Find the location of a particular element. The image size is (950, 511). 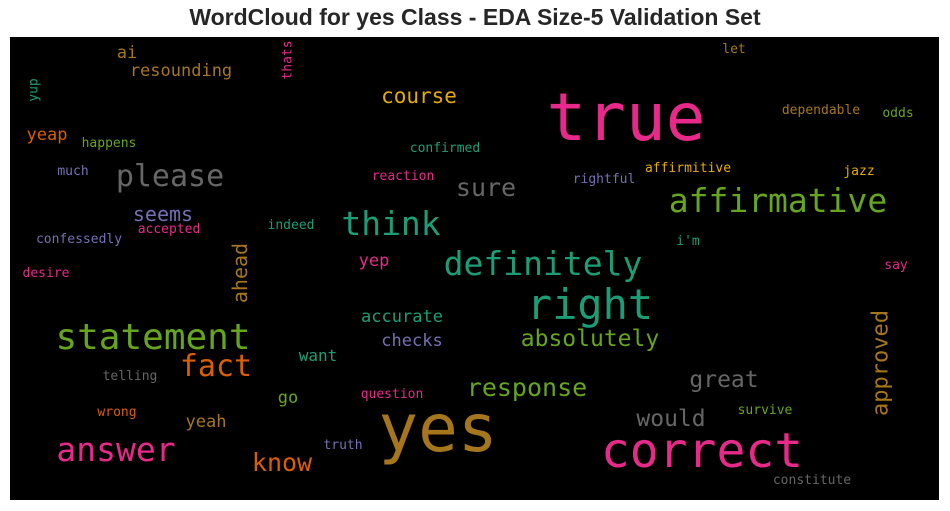

word-say: say is located at coordinates (896, 265).